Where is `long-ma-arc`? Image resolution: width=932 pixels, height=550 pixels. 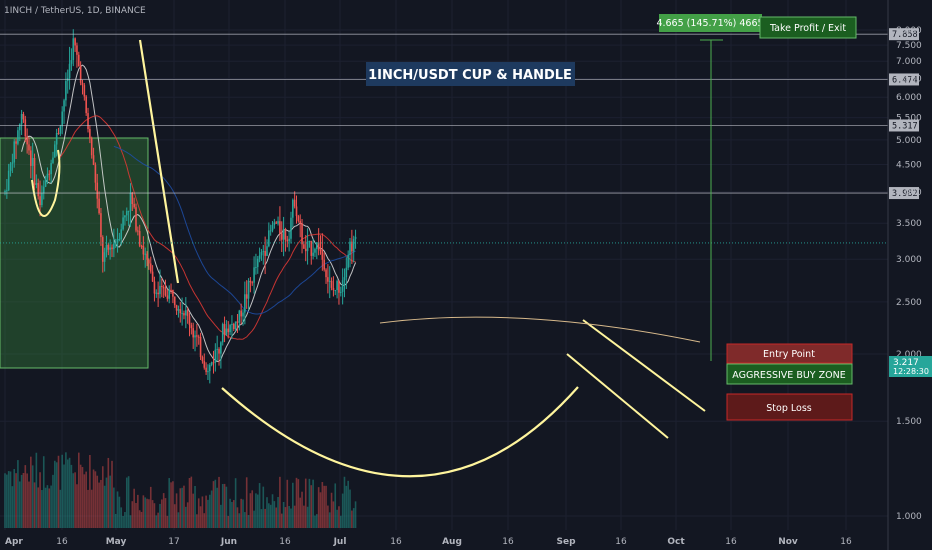
long-ma-arc is located at coordinates (540, 329).